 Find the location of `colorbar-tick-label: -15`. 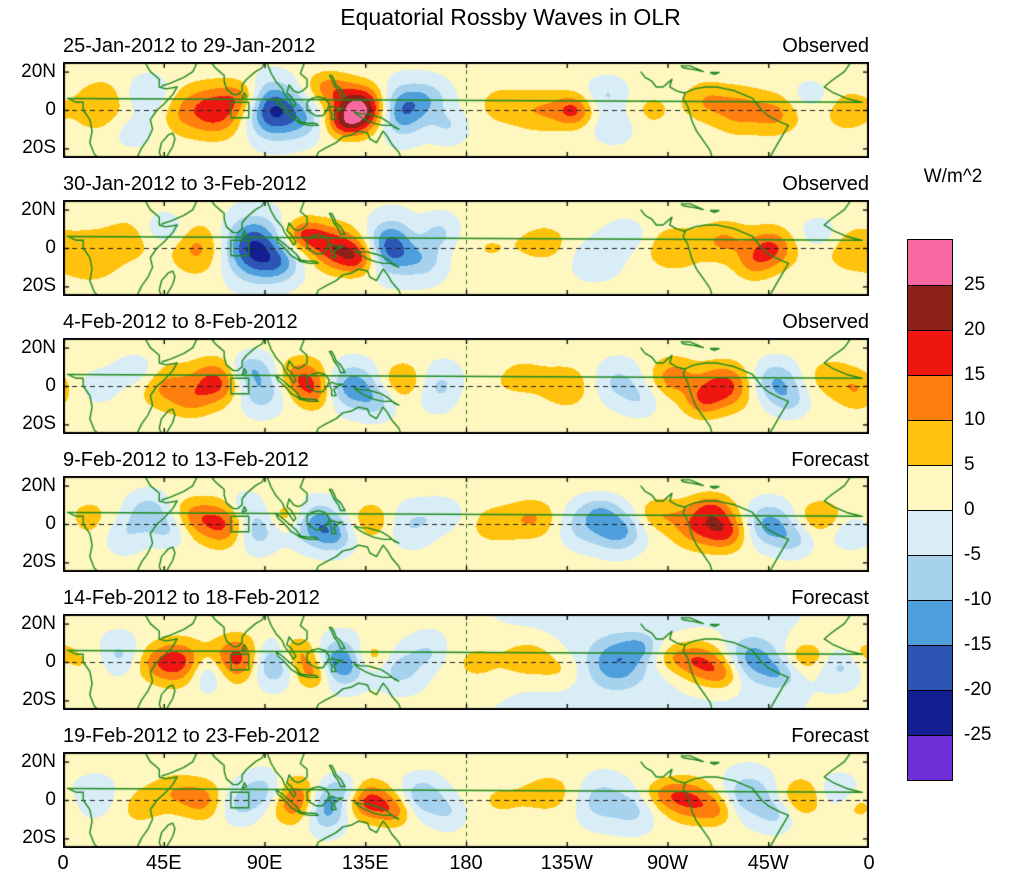

colorbar-tick-label: -15 is located at coordinates (978, 644).